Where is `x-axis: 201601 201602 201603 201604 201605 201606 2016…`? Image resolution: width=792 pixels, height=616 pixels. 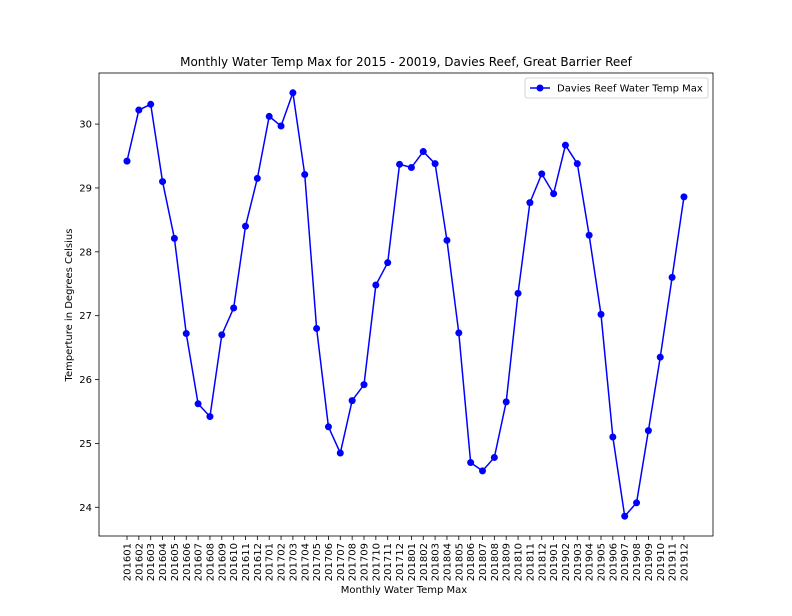 x-axis: 201601 201602 201603 201604 201605 201606 2016… is located at coordinates (406, 558).